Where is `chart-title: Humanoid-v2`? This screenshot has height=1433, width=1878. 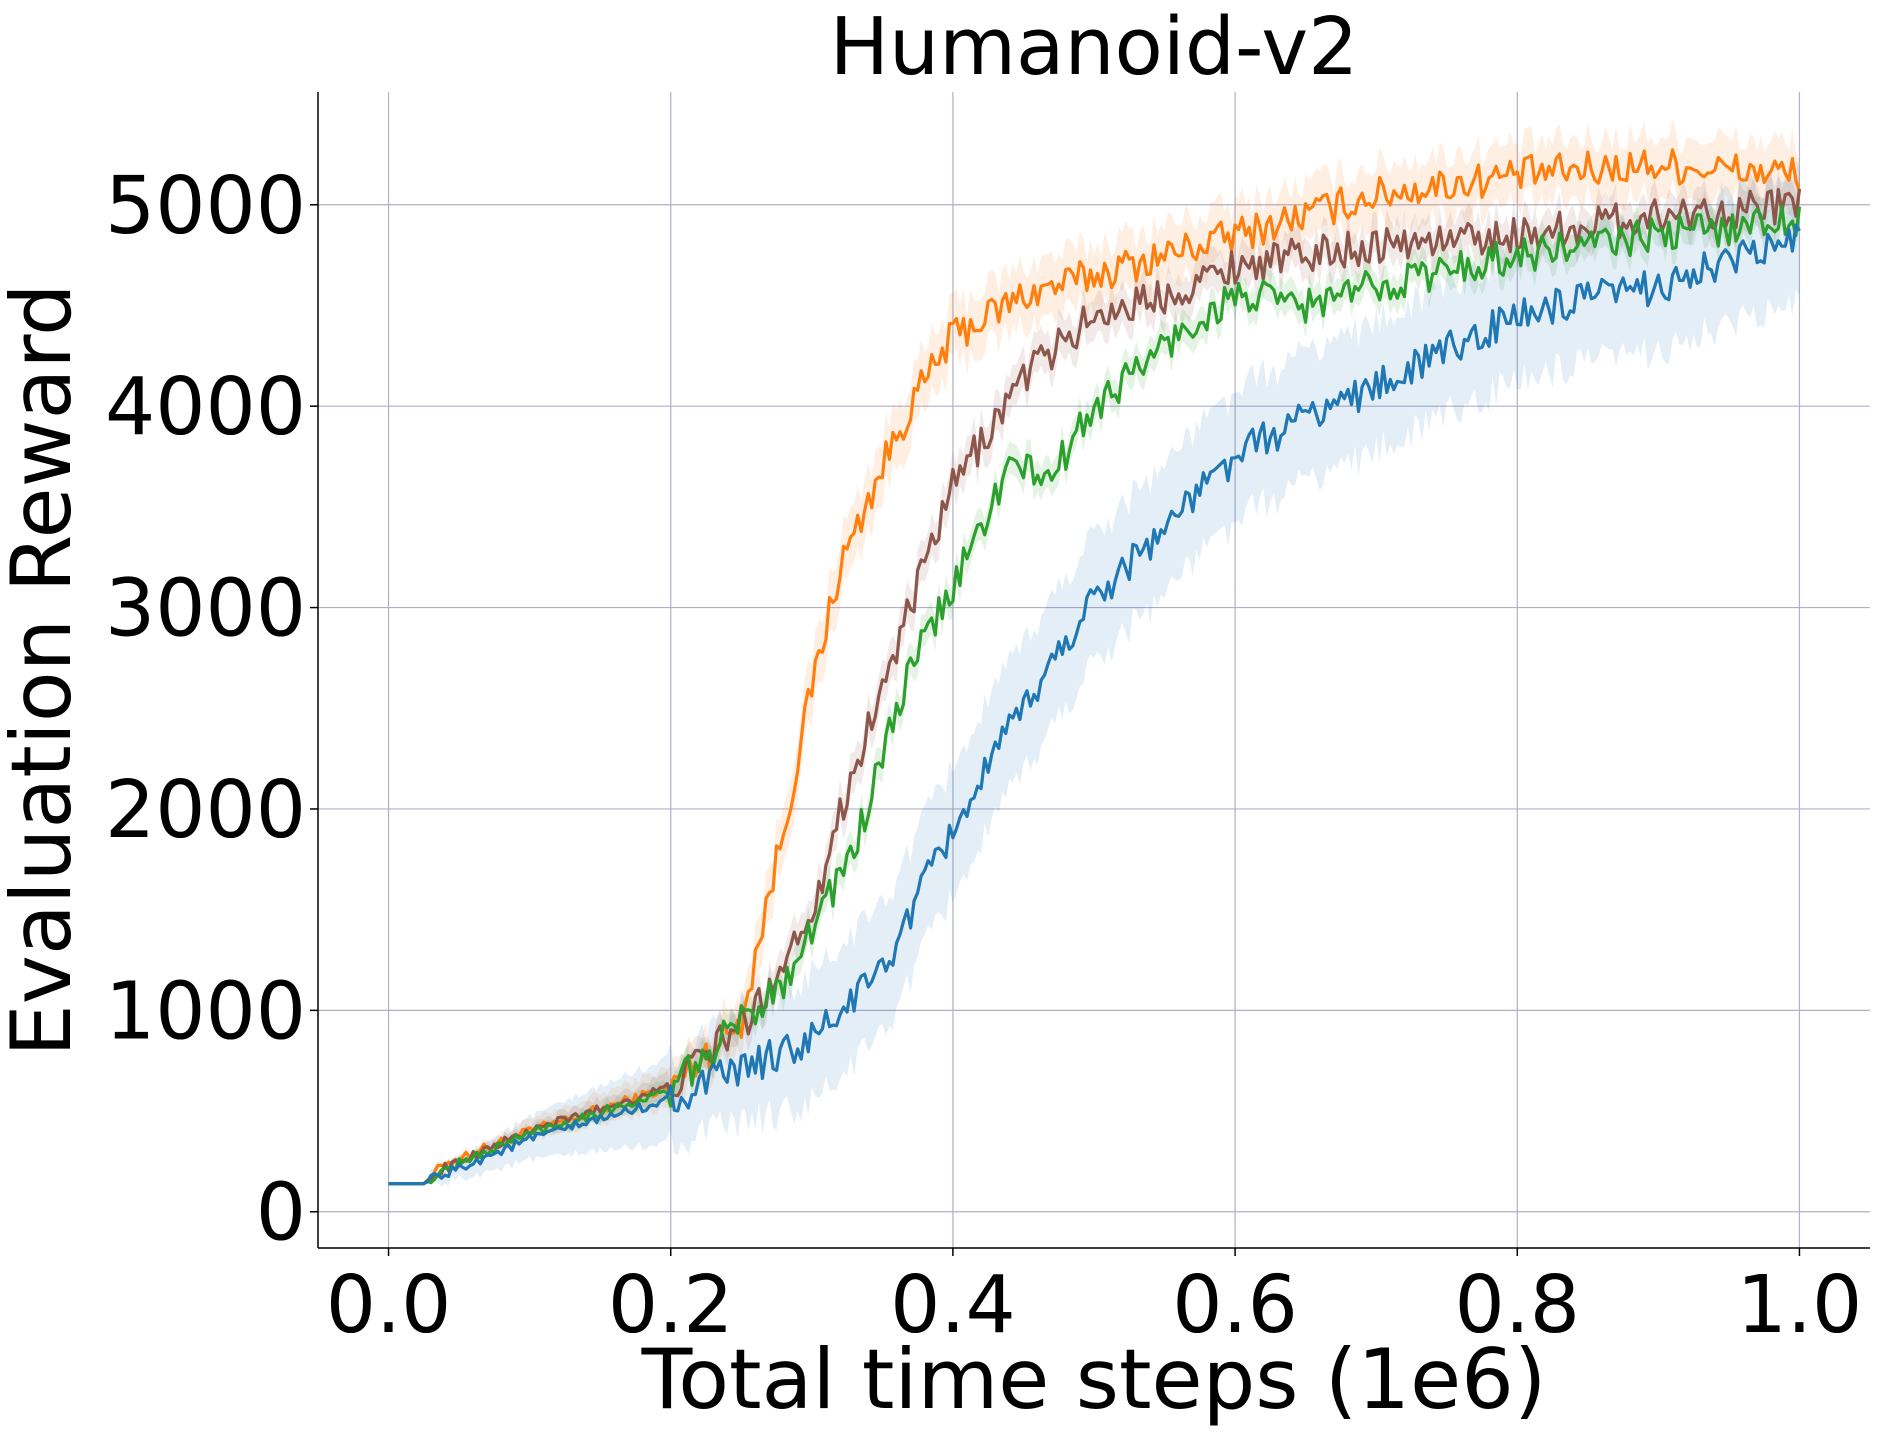
chart-title: Humanoid-v2 is located at coordinates (1094, 47).